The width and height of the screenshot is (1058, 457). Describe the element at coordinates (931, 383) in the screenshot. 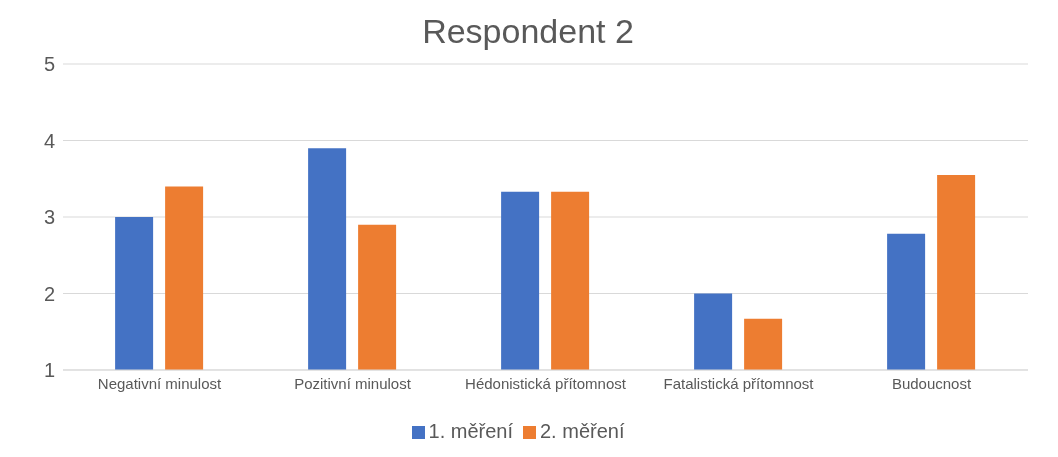

I see `x-tick-label: Budoucnost` at that location.